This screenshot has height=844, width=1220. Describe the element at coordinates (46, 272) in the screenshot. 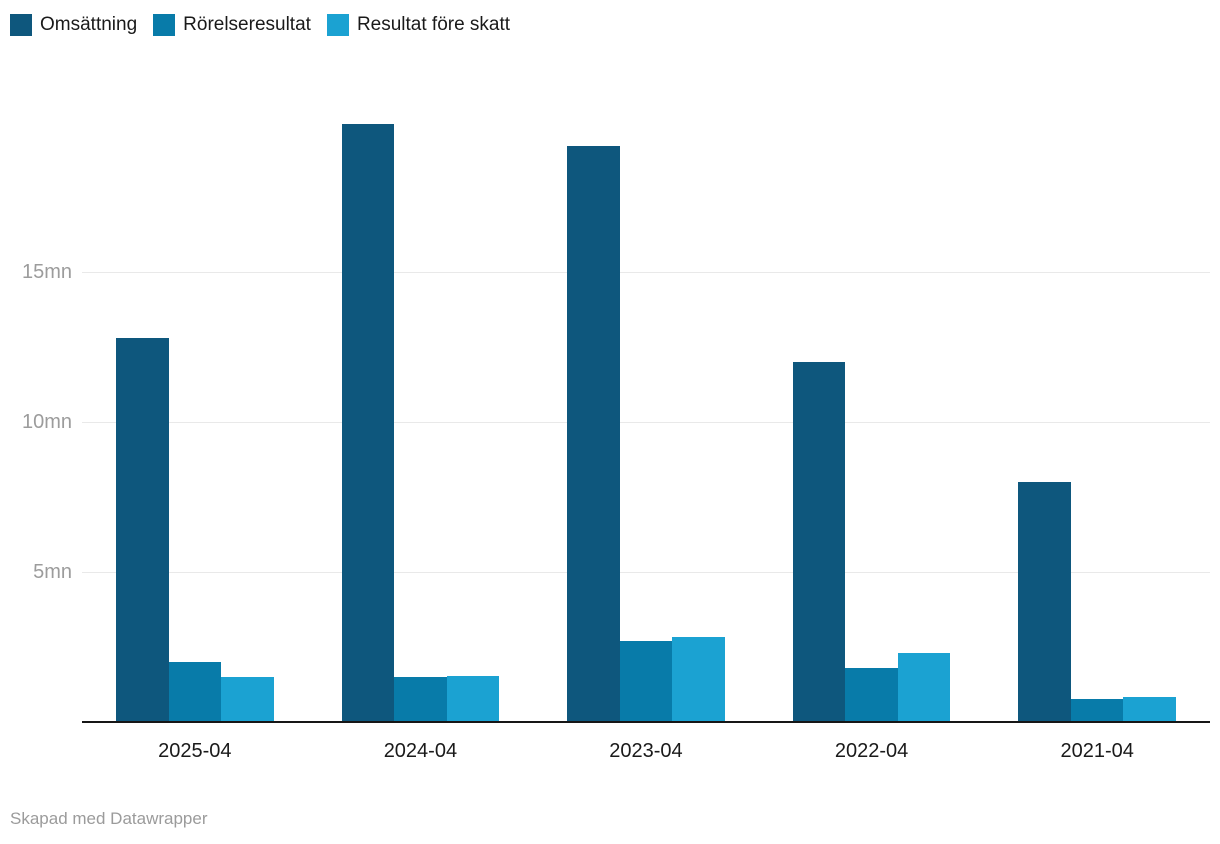

I see `y-tick-label: 15mn` at that location.